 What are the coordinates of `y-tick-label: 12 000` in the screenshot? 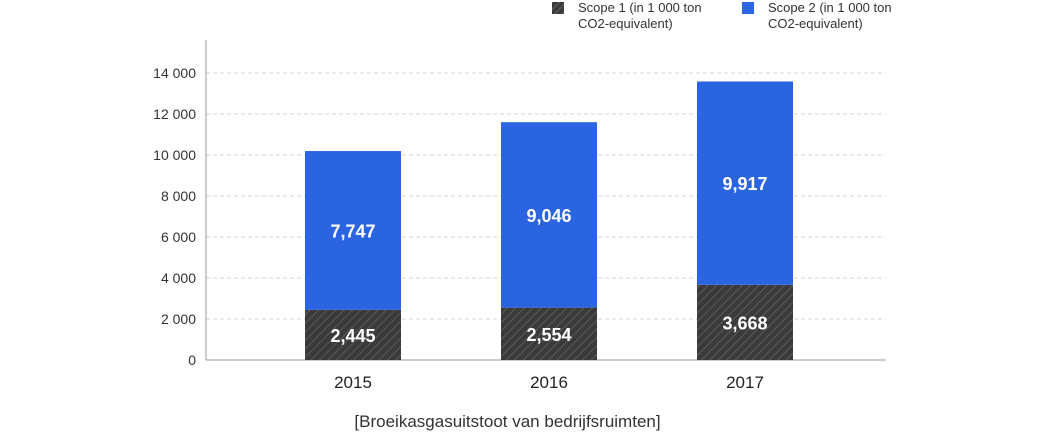 It's located at (174, 114).